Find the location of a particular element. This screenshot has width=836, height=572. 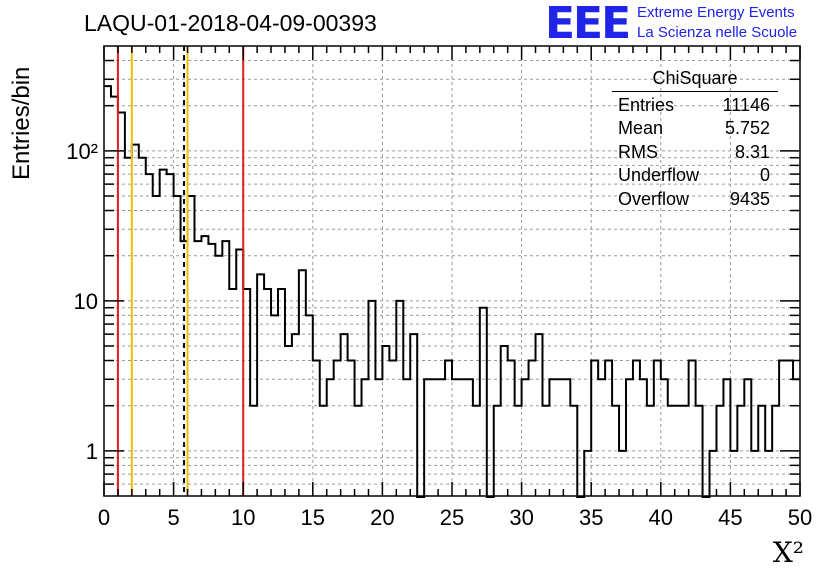

x-tick-label: 20 is located at coordinates (382, 517).